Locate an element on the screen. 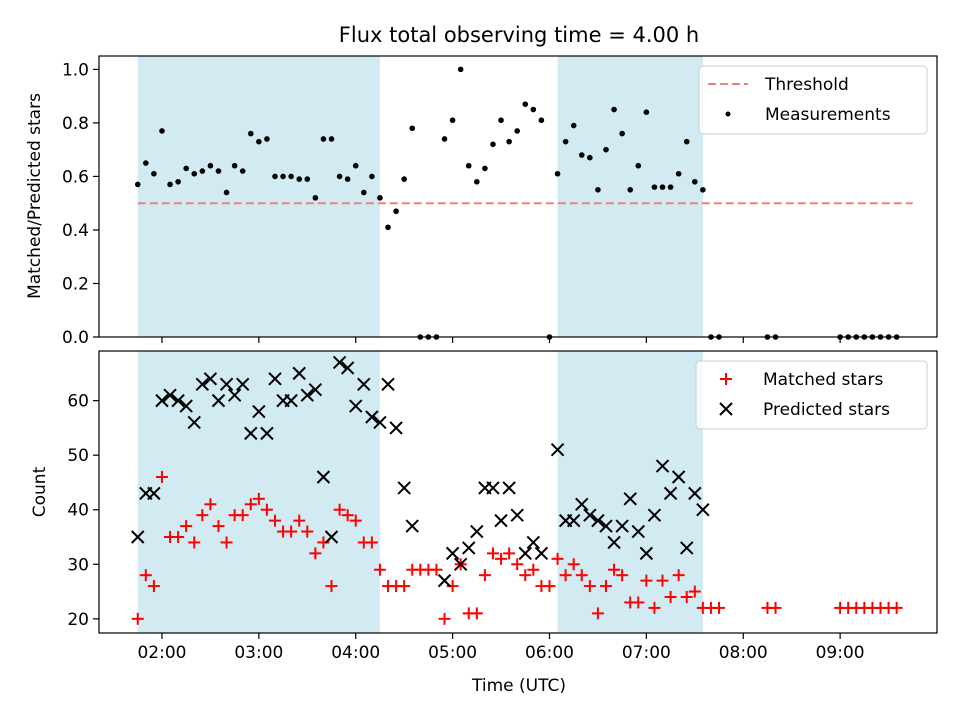  y-tick-label: 0.6 is located at coordinates (75, 177).